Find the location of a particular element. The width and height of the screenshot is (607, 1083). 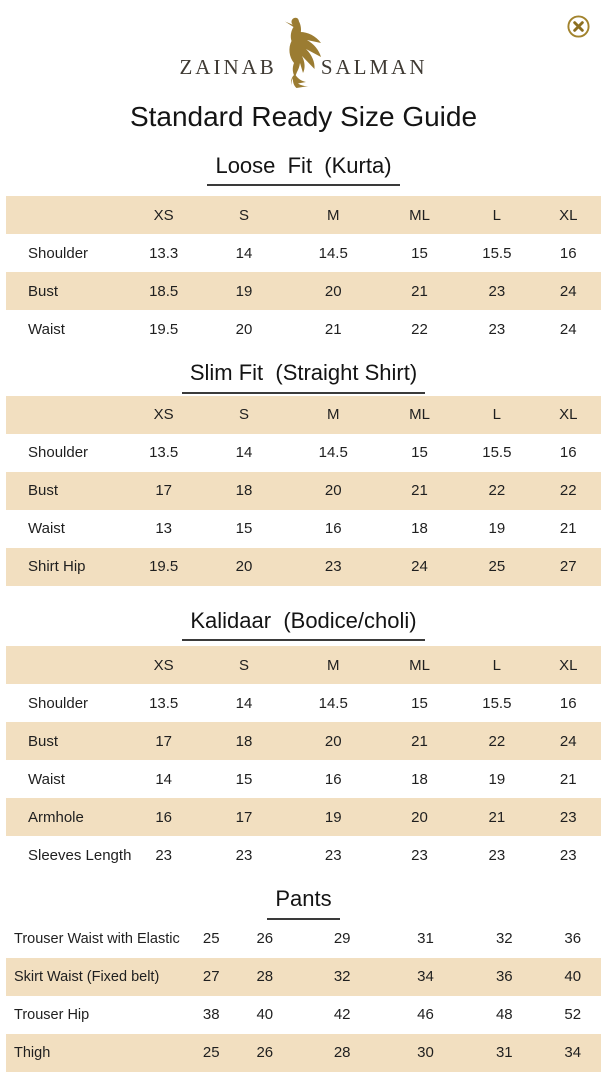

measurement-label: Armhole is located at coordinates (56, 817).